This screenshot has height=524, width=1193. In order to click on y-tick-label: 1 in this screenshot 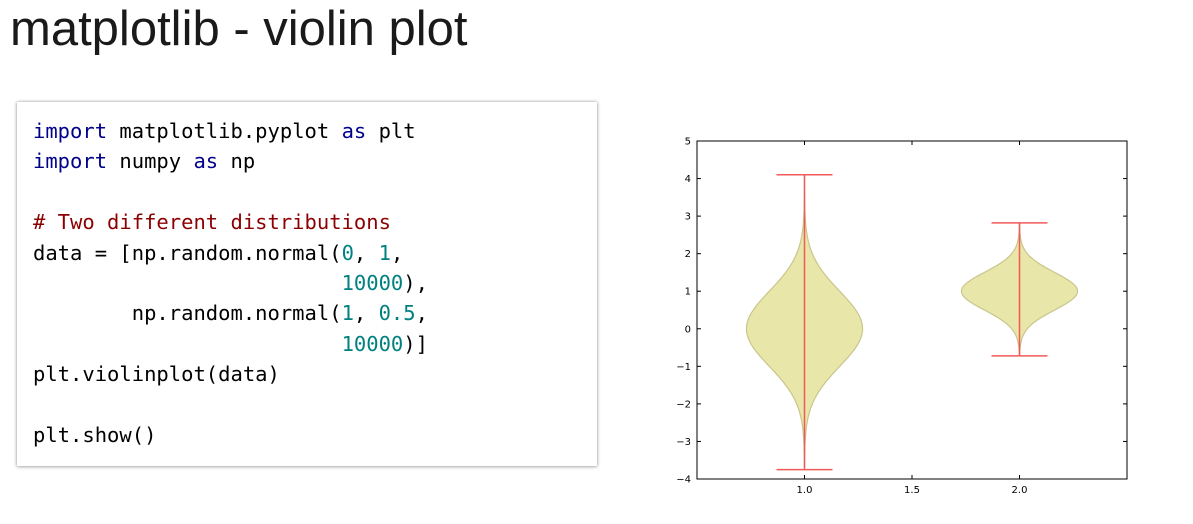, I will do `click(688, 292)`.